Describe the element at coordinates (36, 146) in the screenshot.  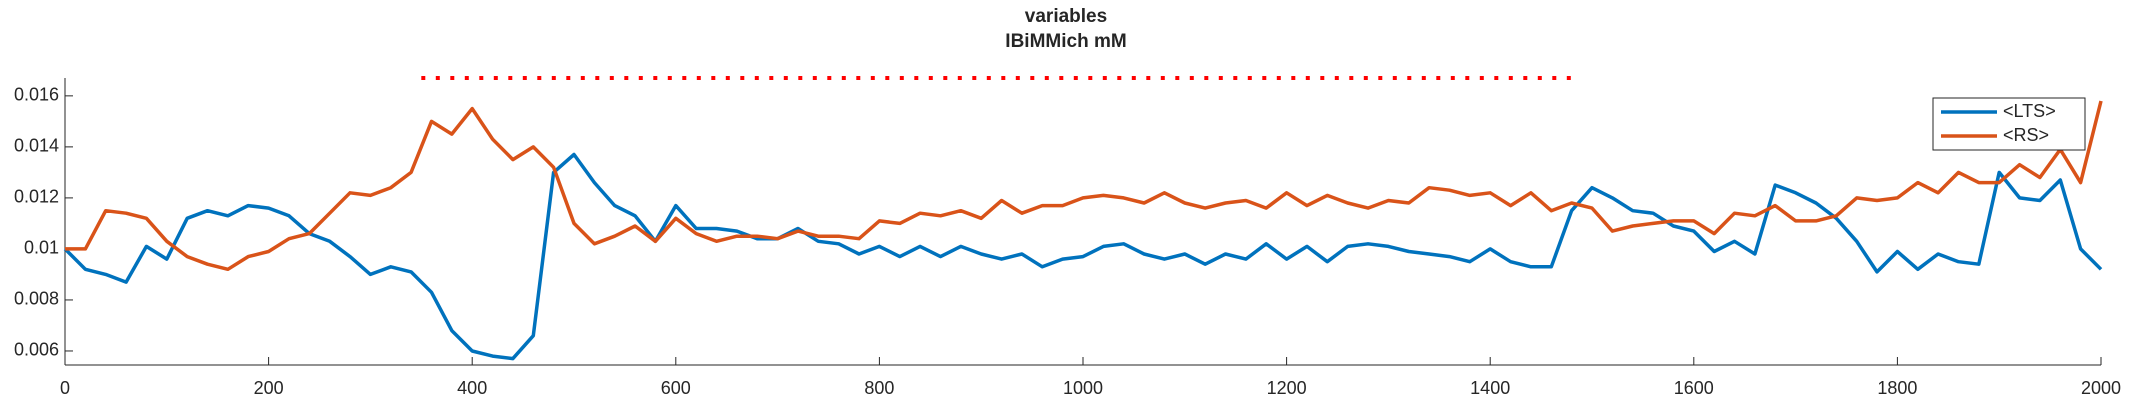
I see `y-tick-label: 0.014` at that location.